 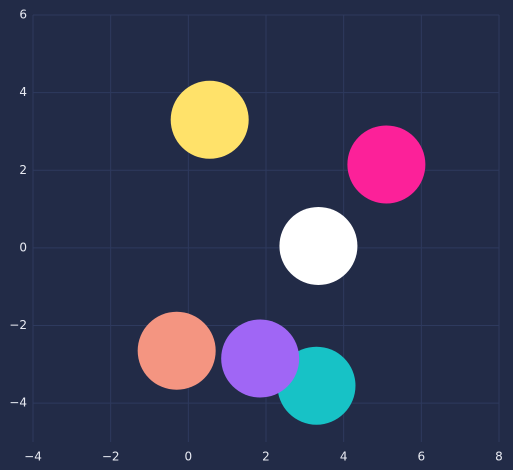 What do you see at coordinates (33, 457) in the screenshot?
I see `x-tick-label: −4` at bounding box center [33, 457].